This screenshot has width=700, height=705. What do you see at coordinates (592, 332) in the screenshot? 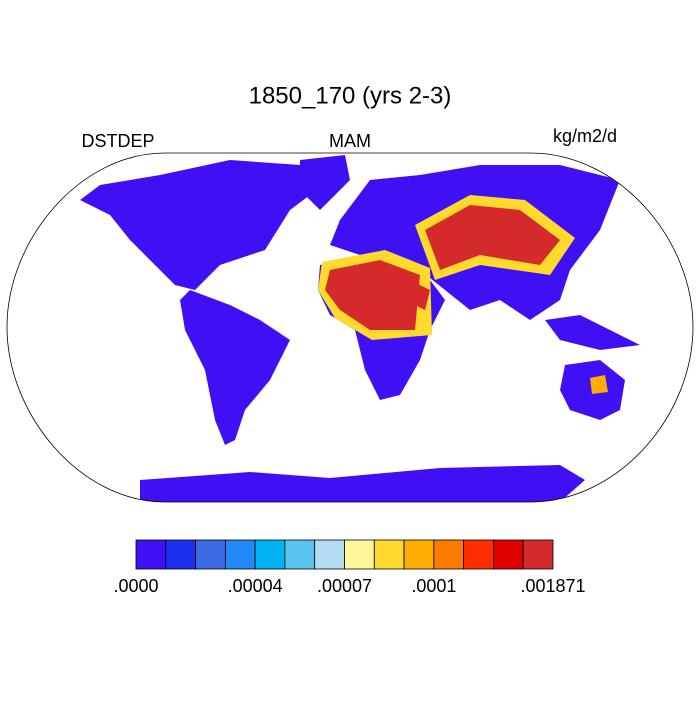
I see `maritime-asia` at bounding box center [592, 332].